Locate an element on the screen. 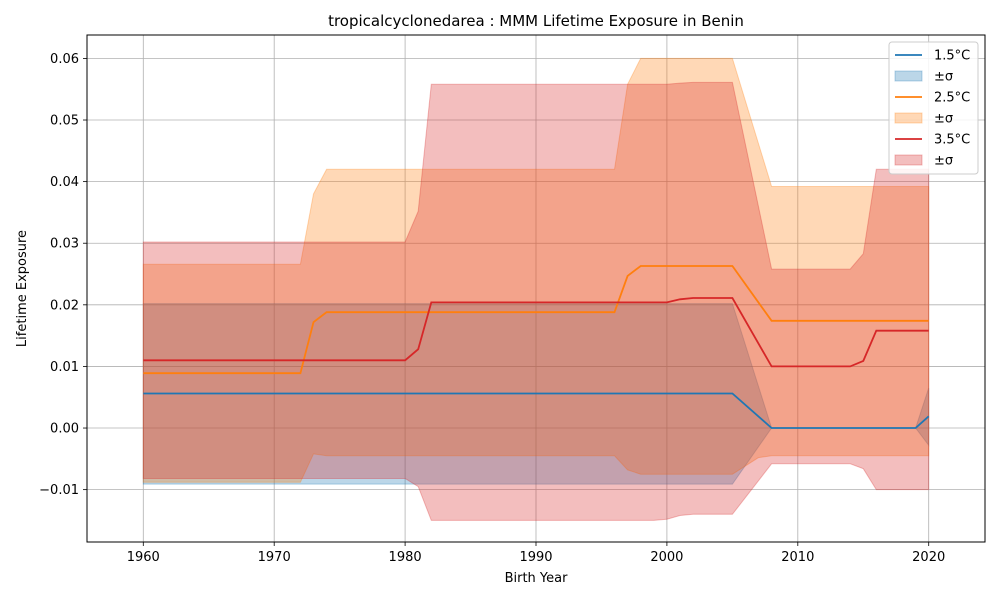  y-tick-label: 0.05 is located at coordinates (64, 121).